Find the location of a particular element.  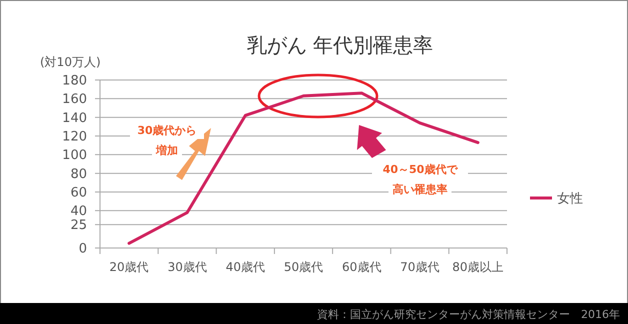

x-tick-label: 20歳代 is located at coordinates (129, 267).